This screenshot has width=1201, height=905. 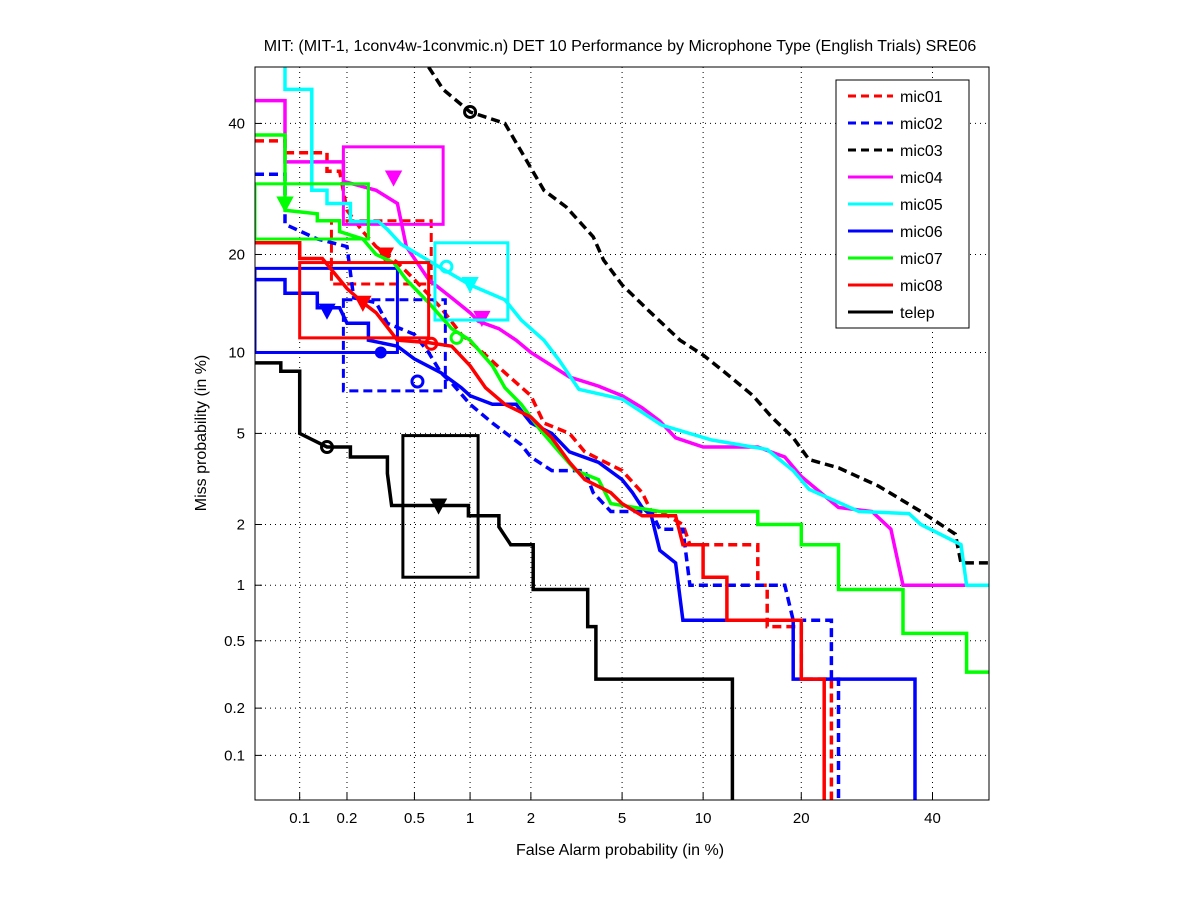 What do you see at coordinates (201, 433) in the screenshot?
I see `y-axis-label: Miss probability (in %)` at bounding box center [201, 433].